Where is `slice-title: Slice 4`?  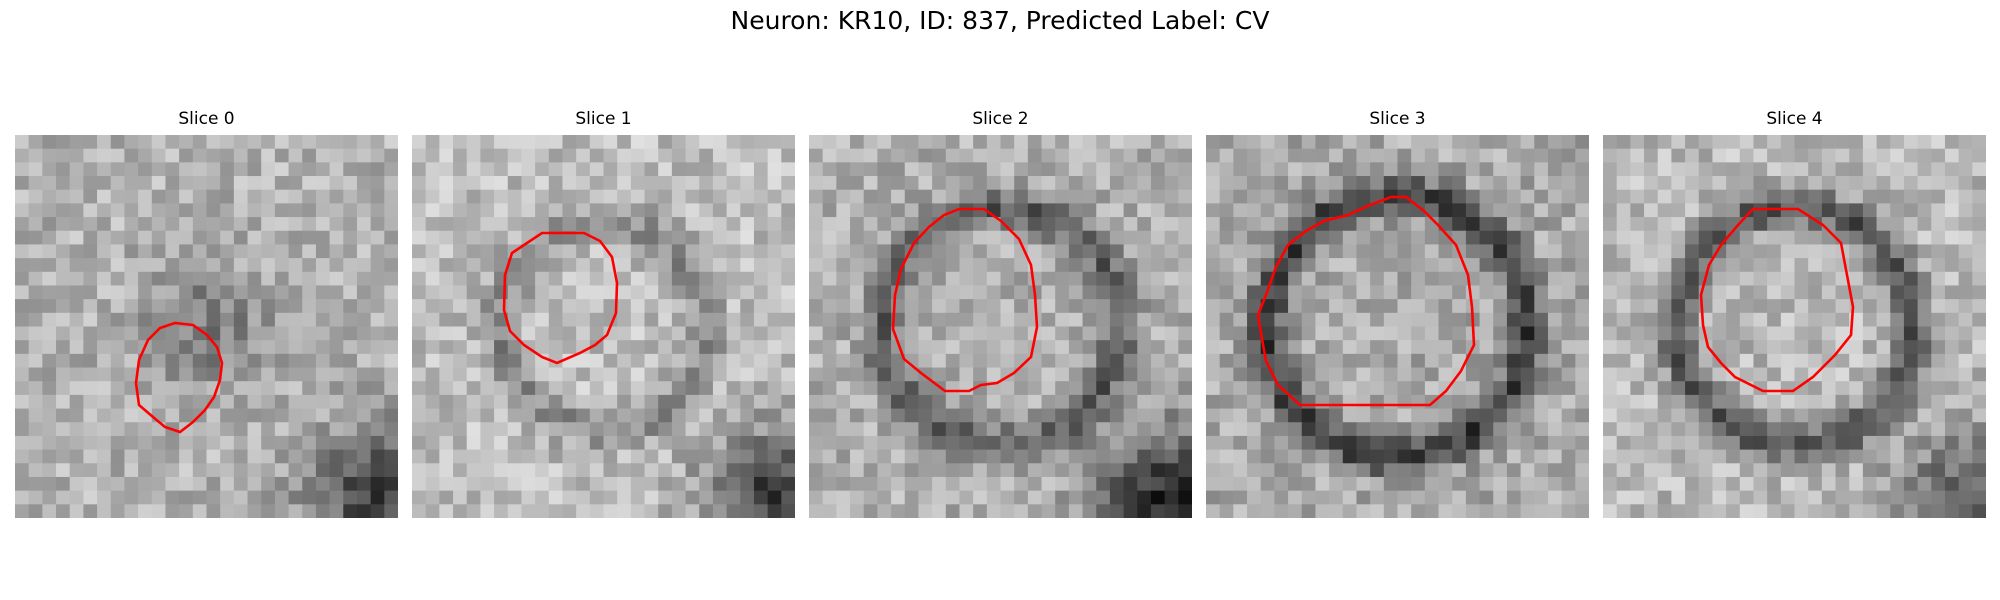
slice-title: Slice 4 is located at coordinates (1794, 119).